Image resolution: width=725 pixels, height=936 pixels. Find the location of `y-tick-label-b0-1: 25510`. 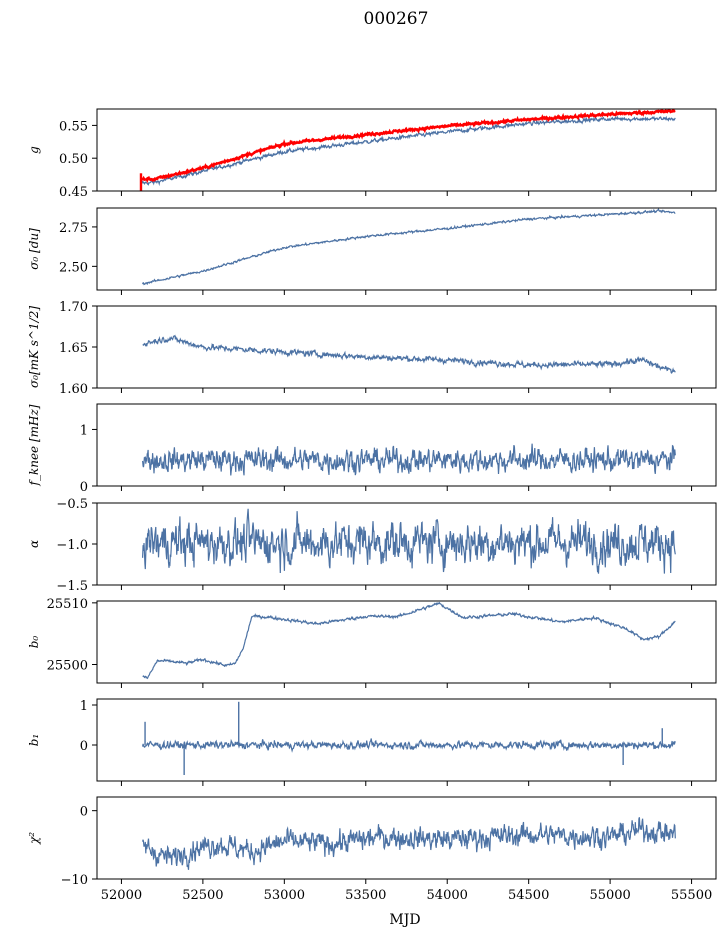

y-tick-label-b0-1: 25510 is located at coordinates (67, 604).